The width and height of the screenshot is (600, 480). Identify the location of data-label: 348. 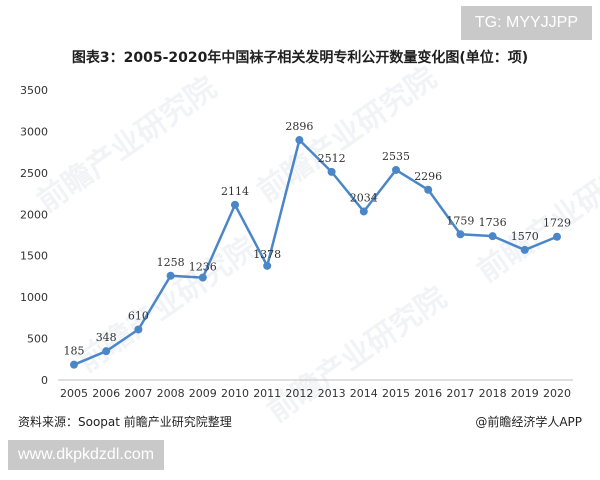
(106, 337).